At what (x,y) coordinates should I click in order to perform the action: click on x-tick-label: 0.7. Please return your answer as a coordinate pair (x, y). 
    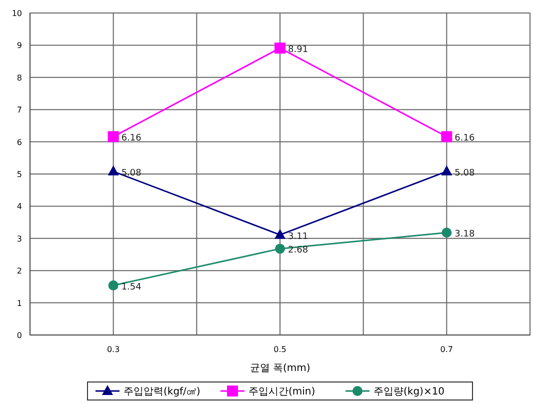
    Looking at the image, I should click on (447, 349).